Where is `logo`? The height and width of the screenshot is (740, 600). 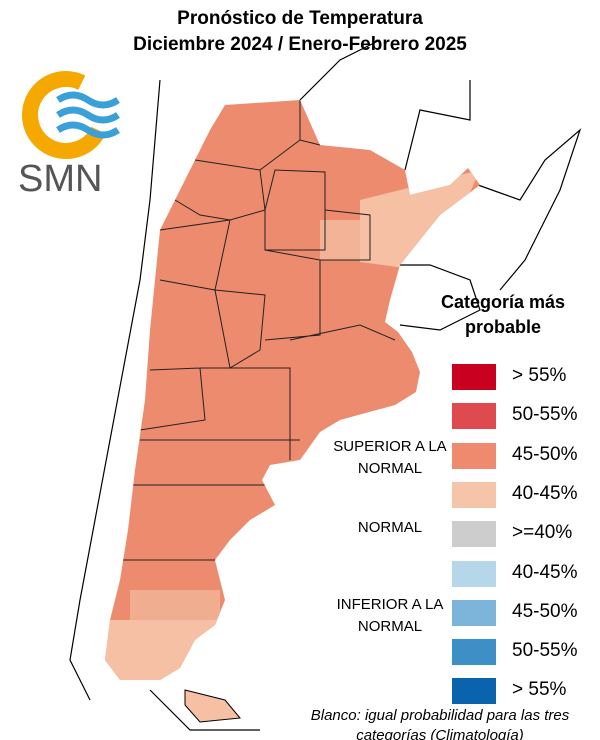 logo is located at coordinates (71, 115).